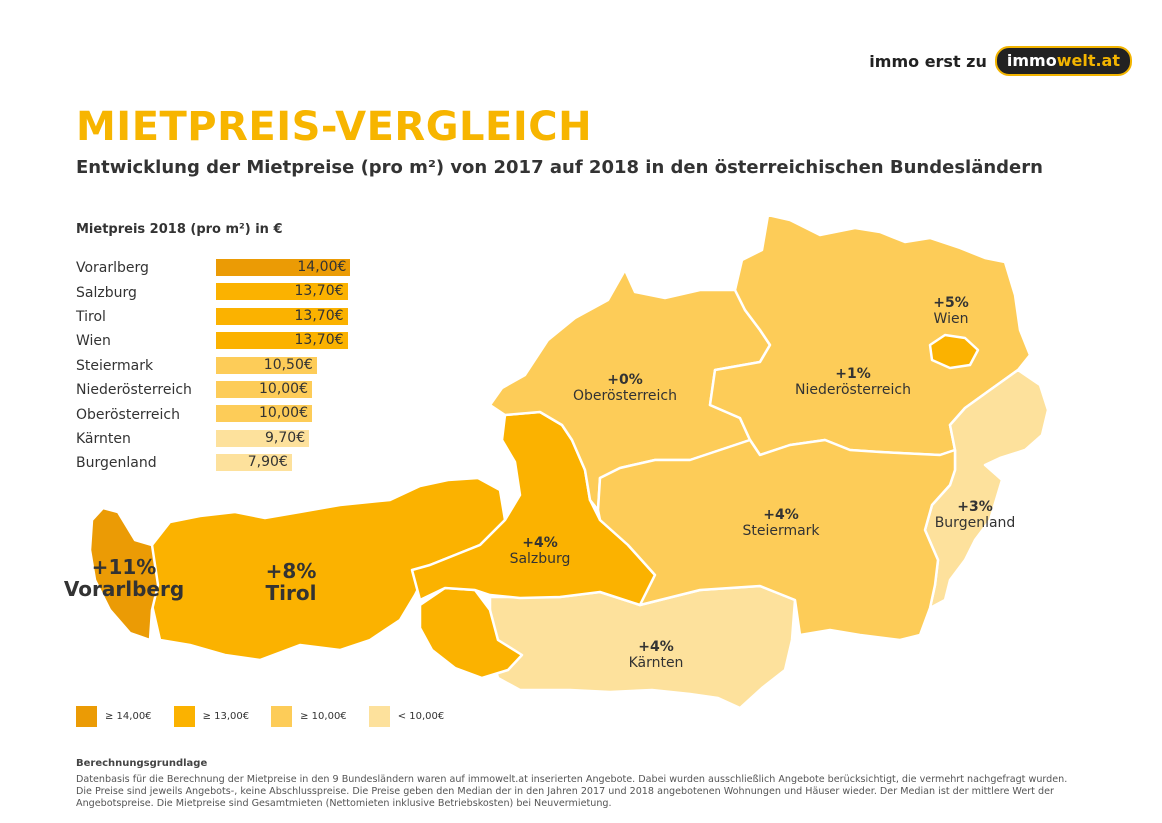 The height and width of the screenshot is (823, 1162). I want to click on state-name: Niederösterreich, so click(134, 390).